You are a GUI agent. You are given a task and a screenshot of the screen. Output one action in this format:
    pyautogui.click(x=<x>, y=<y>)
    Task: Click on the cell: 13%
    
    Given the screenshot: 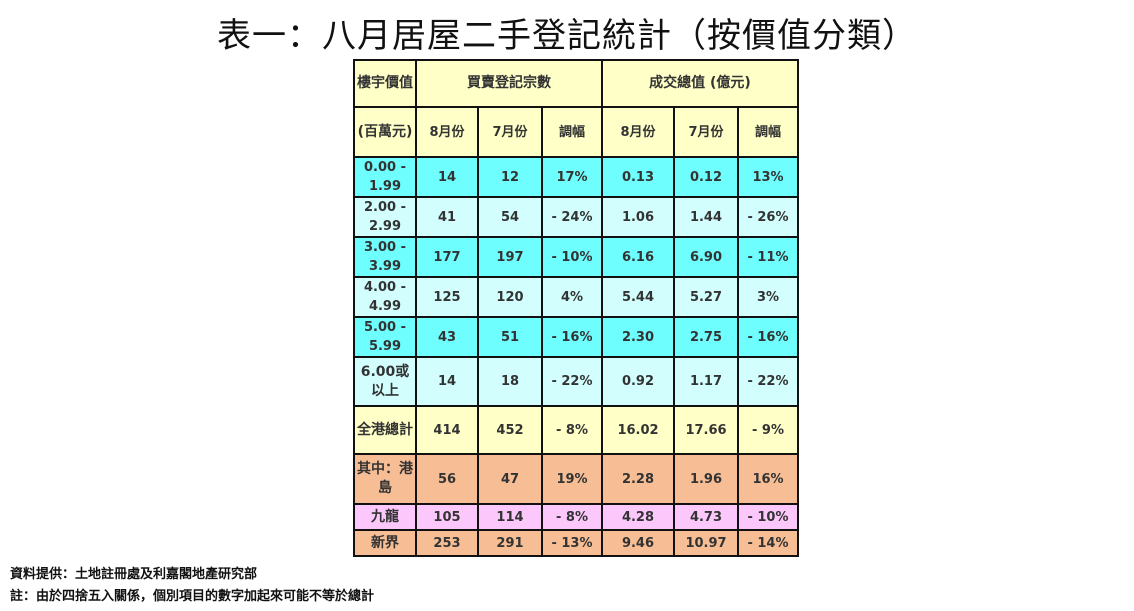 What is the action you would take?
    pyautogui.click(x=768, y=177)
    